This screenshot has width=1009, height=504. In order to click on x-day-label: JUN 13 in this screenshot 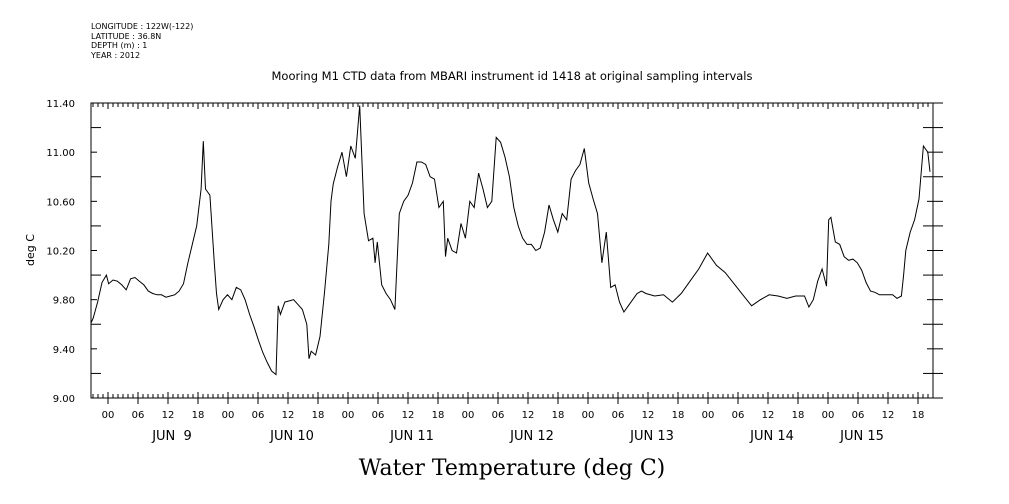, I will do `click(651, 436)`.